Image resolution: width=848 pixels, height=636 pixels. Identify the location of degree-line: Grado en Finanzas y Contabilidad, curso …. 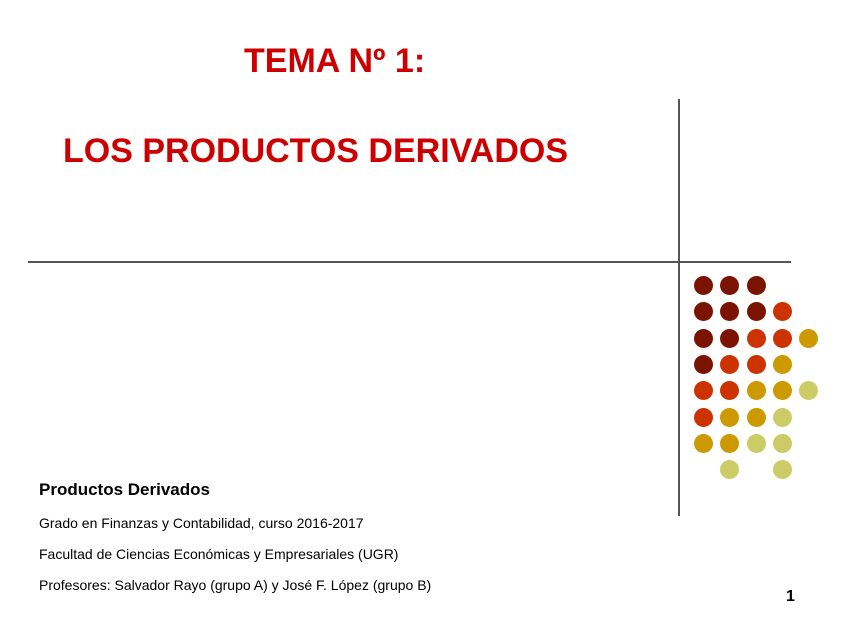
(201, 523).